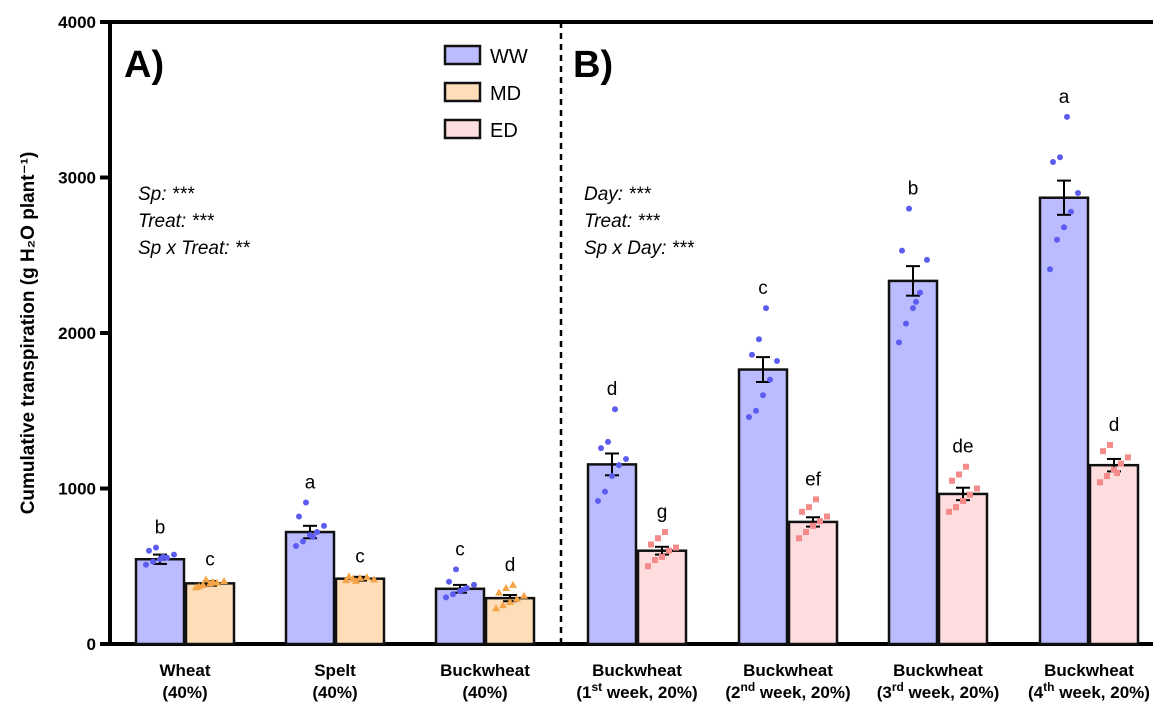 The height and width of the screenshot is (702, 1153). I want to click on stat-line-a: Sp: ***, so click(166, 194).